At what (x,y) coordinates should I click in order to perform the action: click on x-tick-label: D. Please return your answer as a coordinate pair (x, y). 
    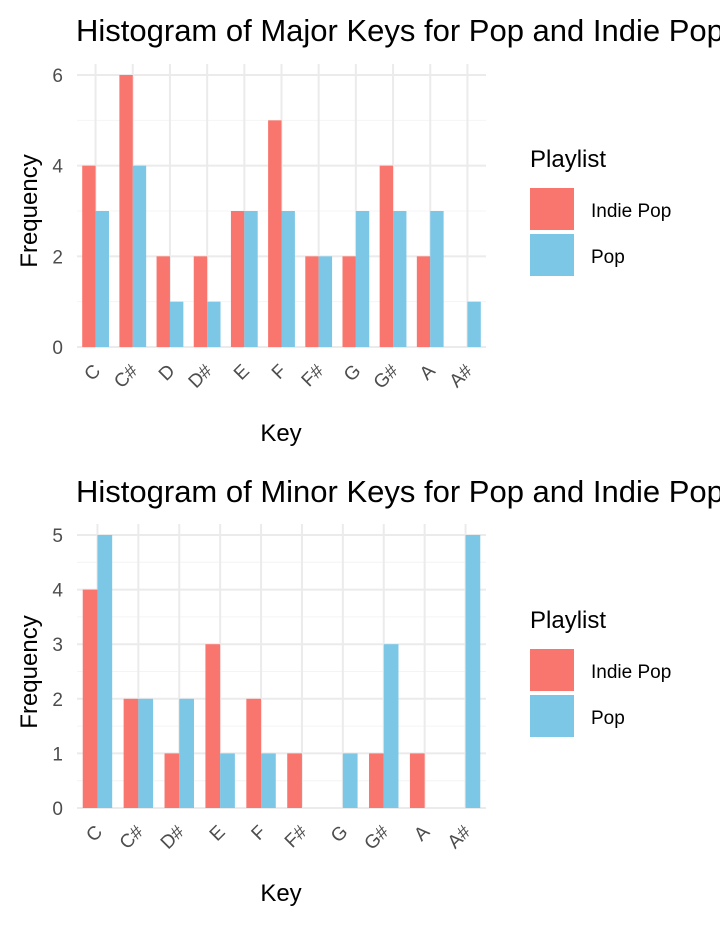
    Looking at the image, I should click on (167, 373).